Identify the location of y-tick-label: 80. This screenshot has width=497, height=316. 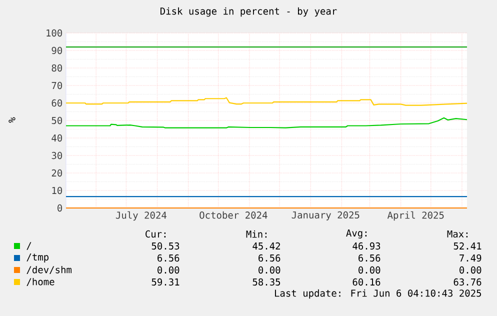
(57, 68).